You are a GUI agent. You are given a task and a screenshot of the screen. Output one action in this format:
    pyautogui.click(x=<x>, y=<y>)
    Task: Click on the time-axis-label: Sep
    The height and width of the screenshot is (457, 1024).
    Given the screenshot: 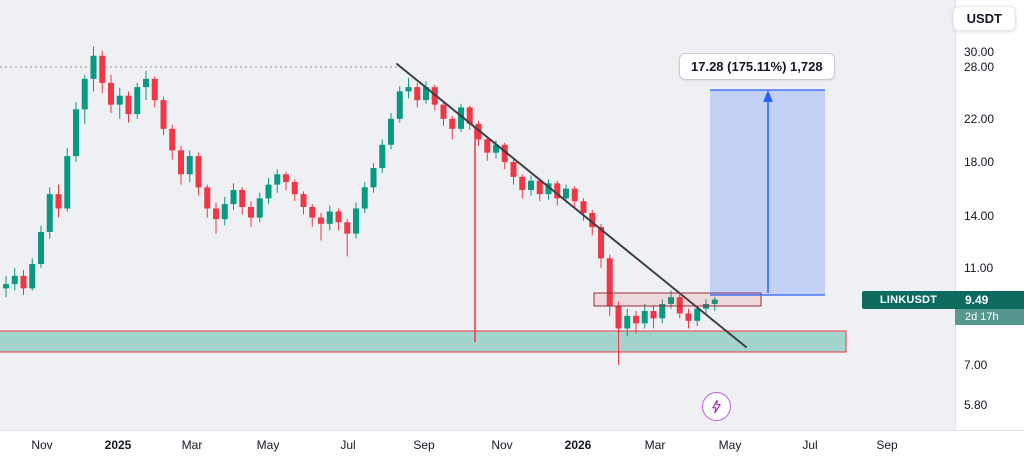 What is the action you would take?
    pyautogui.click(x=424, y=445)
    